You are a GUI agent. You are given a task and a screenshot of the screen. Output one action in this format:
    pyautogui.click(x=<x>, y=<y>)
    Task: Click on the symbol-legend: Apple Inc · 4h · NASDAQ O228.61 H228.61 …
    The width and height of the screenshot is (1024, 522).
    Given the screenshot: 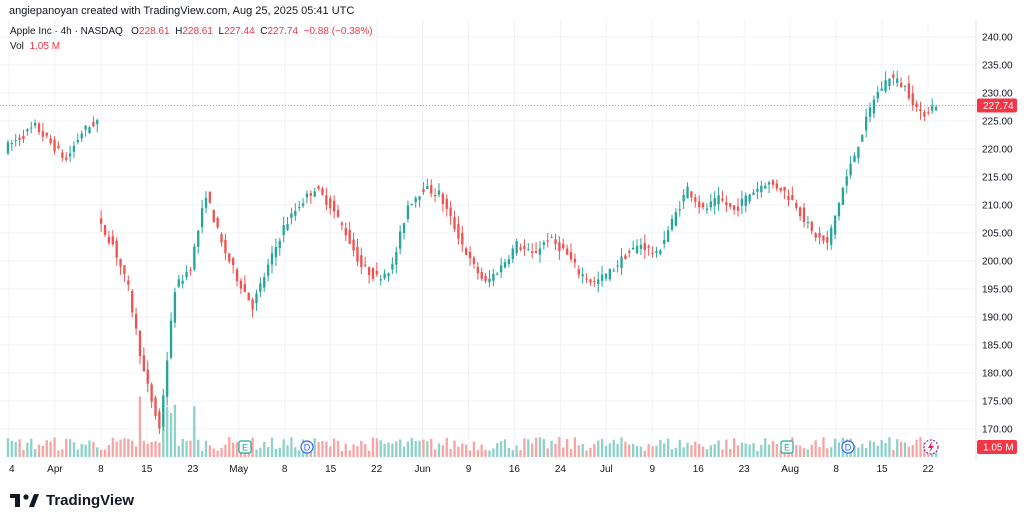 What is the action you would take?
    pyautogui.click(x=191, y=31)
    